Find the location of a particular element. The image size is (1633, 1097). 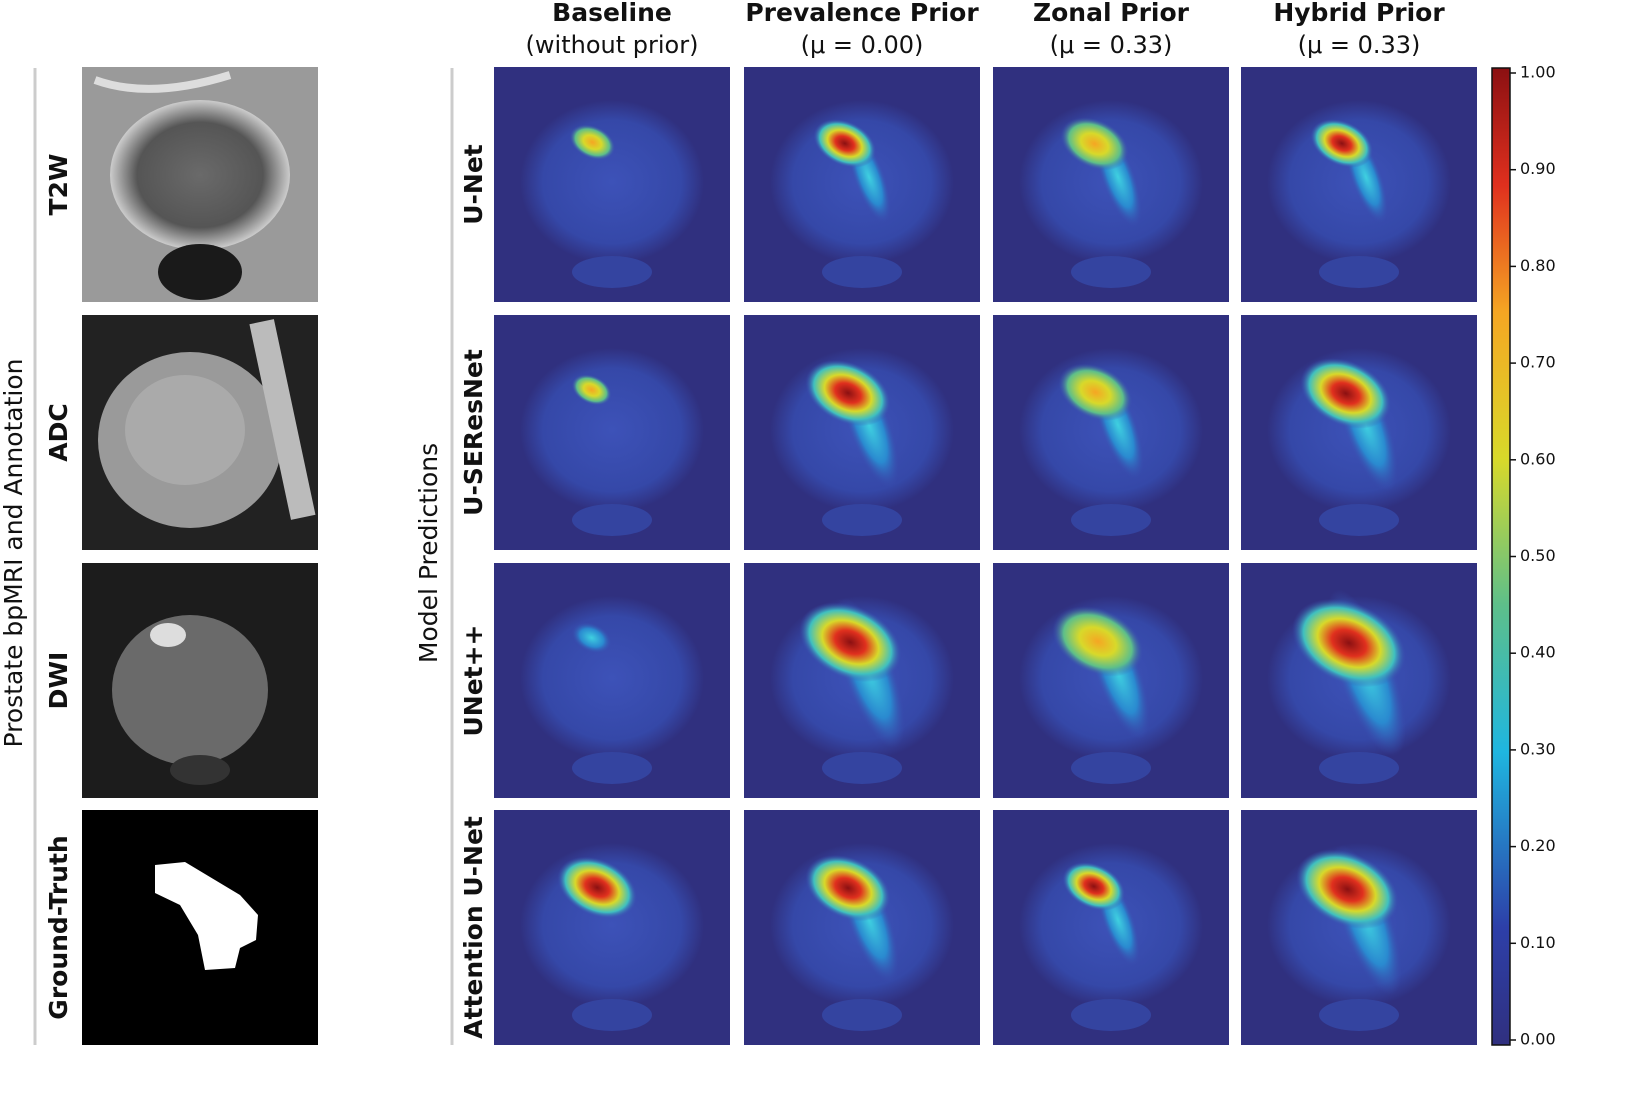

input-label: ADC is located at coordinates (58, 432).